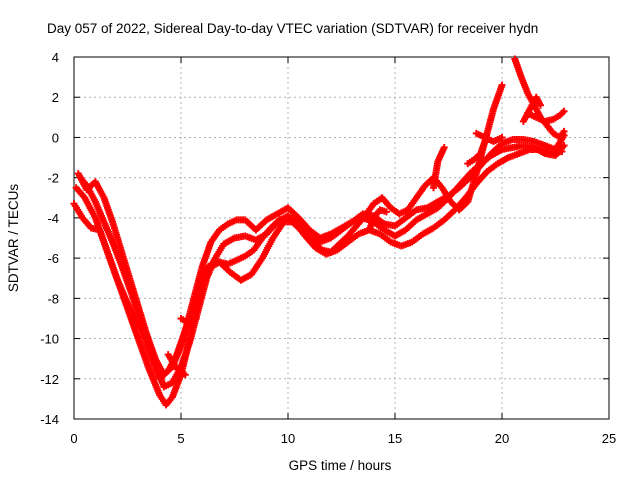  Describe the element at coordinates (55, 57) in the screenshot. I see `y-tick-label: 4` at that location.